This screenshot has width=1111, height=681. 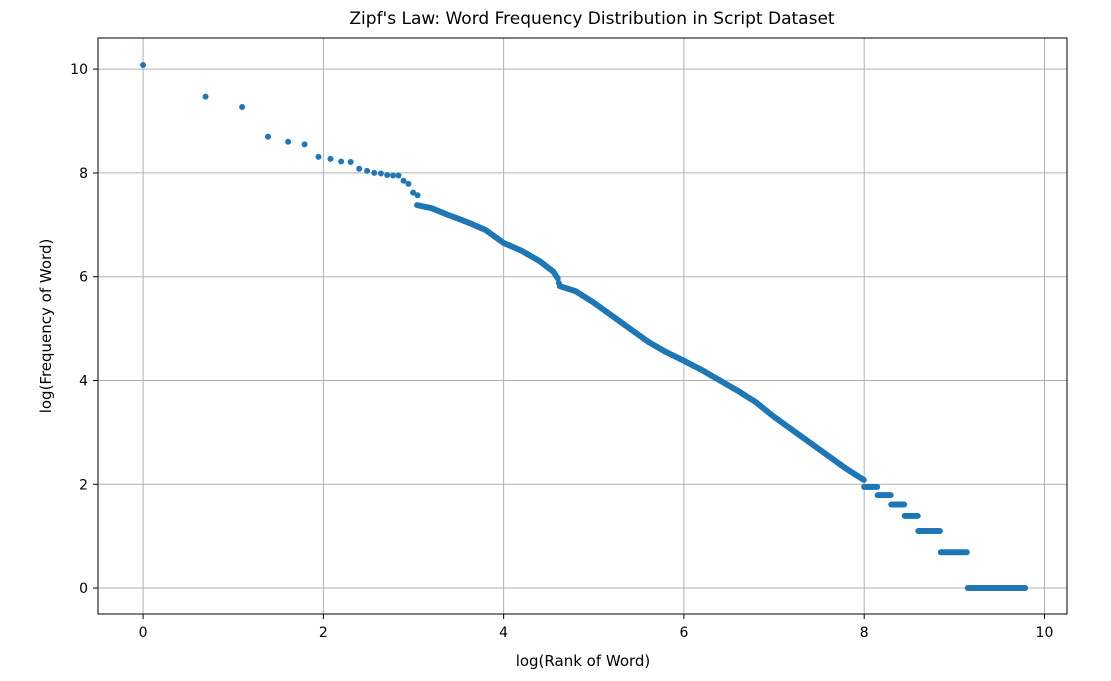 What do you see at coordinates (84, 329) in the screenshot?
I see `y-axis-ticks: 0 2 4 6 8 10` at bounding box center [84, 329].